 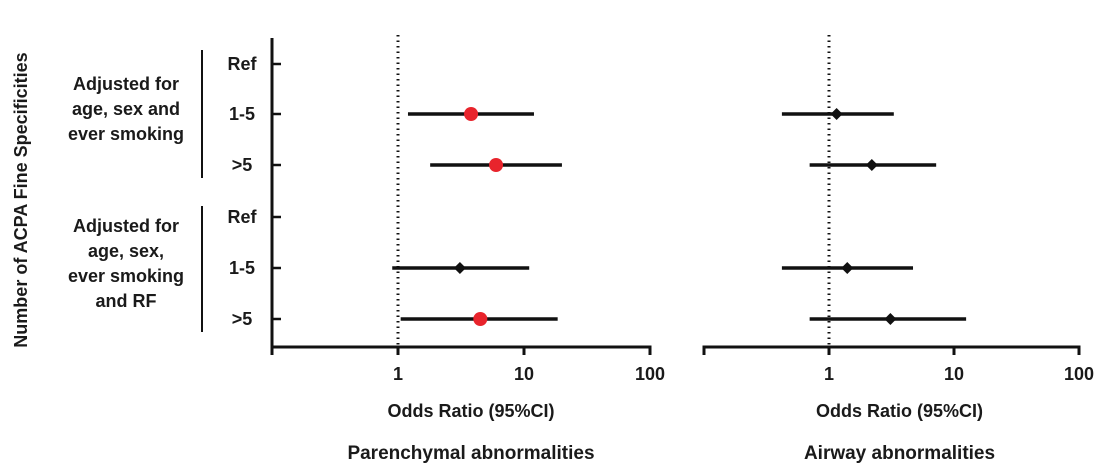 What do you see at coordinates (470, 453) in the screenshot?
I see `parenchymal-panel-title: Parenchymal abnormalities` at bounding box center [470, 453].